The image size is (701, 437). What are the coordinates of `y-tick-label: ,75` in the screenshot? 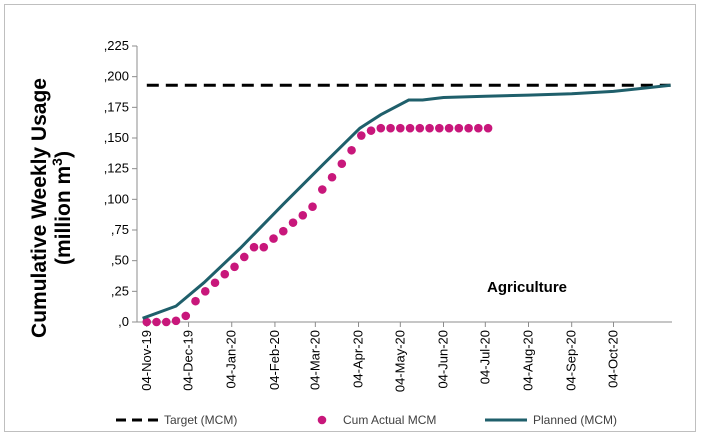 It's located at (120, 229).